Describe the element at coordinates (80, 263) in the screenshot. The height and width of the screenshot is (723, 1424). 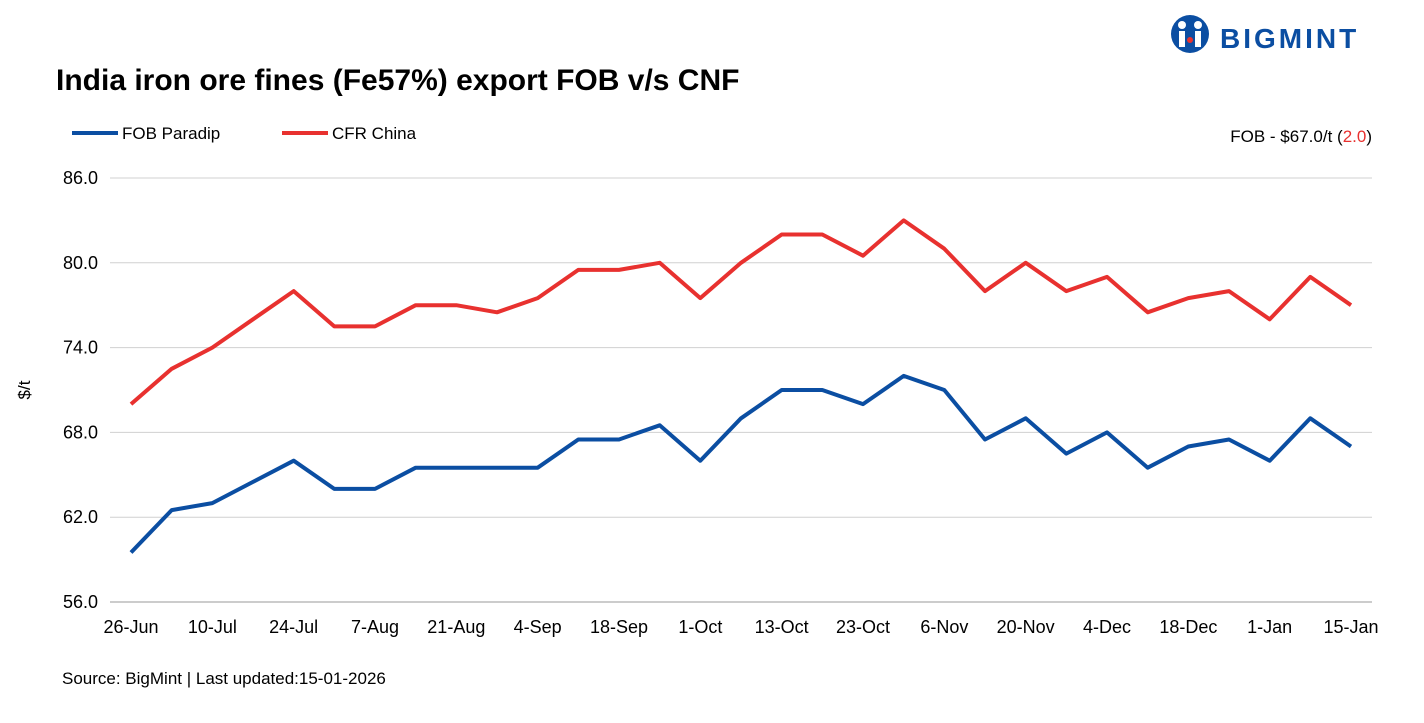
I see `y-tick-label: 80.0` at that location.